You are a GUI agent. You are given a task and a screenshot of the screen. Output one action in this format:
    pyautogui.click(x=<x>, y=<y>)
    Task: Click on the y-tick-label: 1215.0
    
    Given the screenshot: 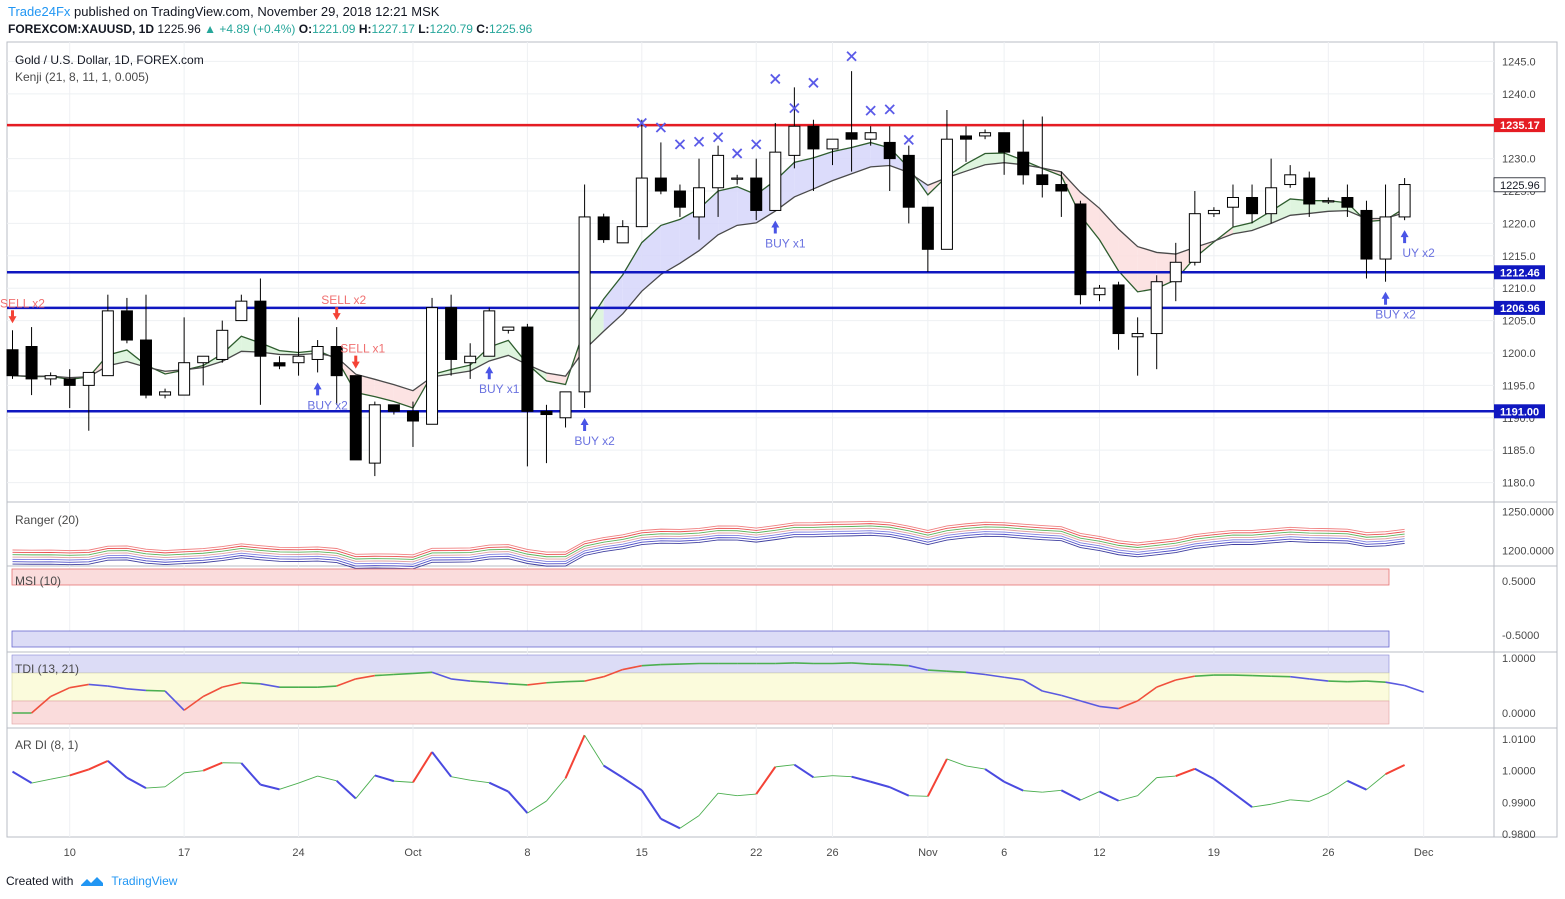 What is the action you would take?
    pyautogui.click(x=1519, y=257)
    